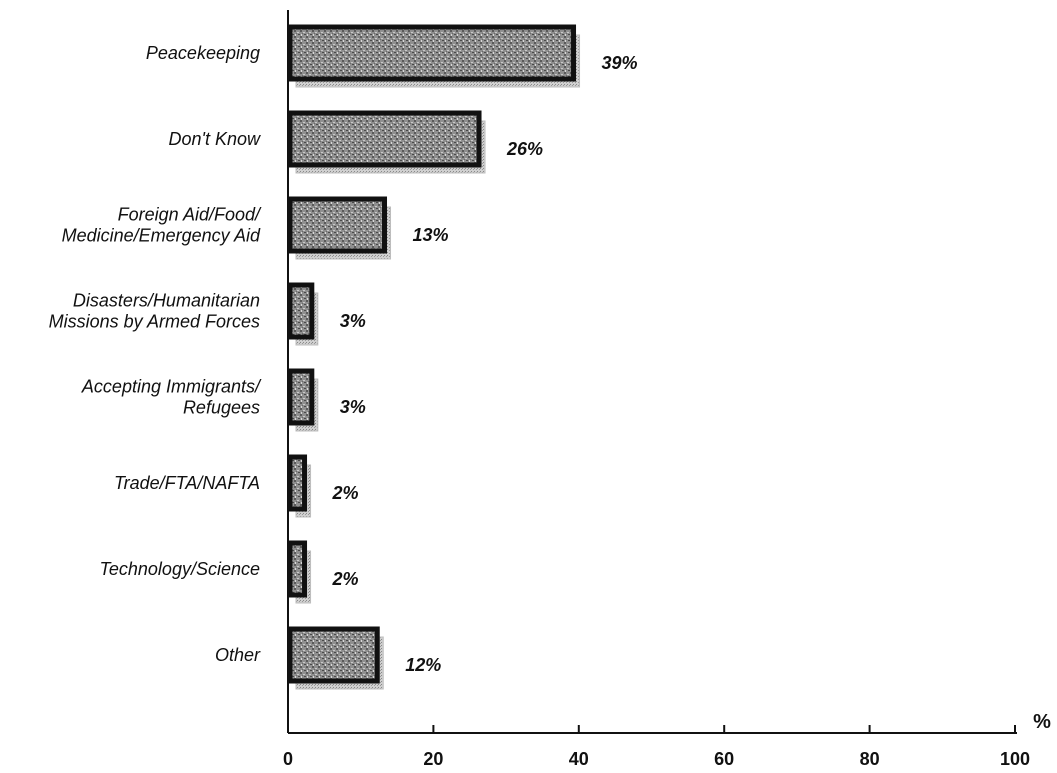 The image size is (1057, 773). What do you see at coordinates (1042, 722) in the screenshot?
I see `x-axis-unit-label: %` at bounding box center [1042, 722].